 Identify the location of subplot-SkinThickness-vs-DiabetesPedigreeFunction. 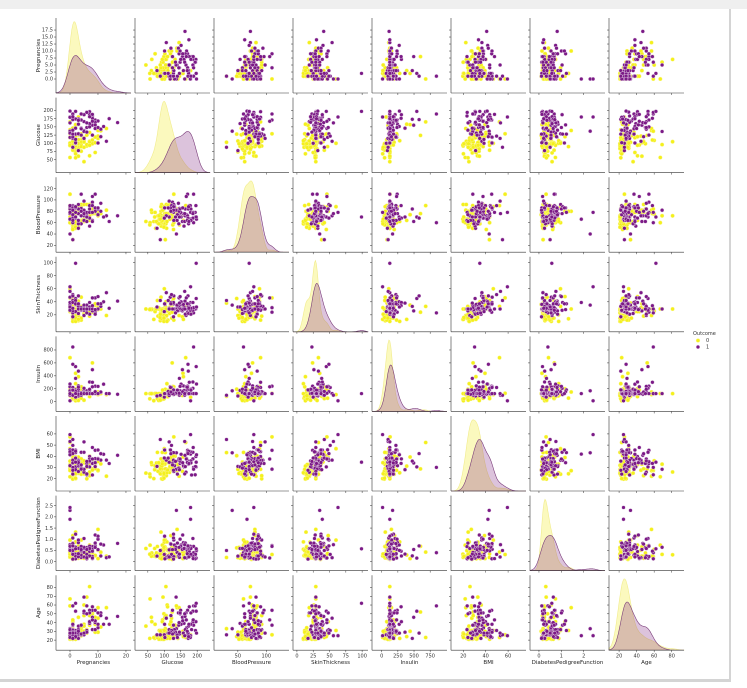
(566, 295).